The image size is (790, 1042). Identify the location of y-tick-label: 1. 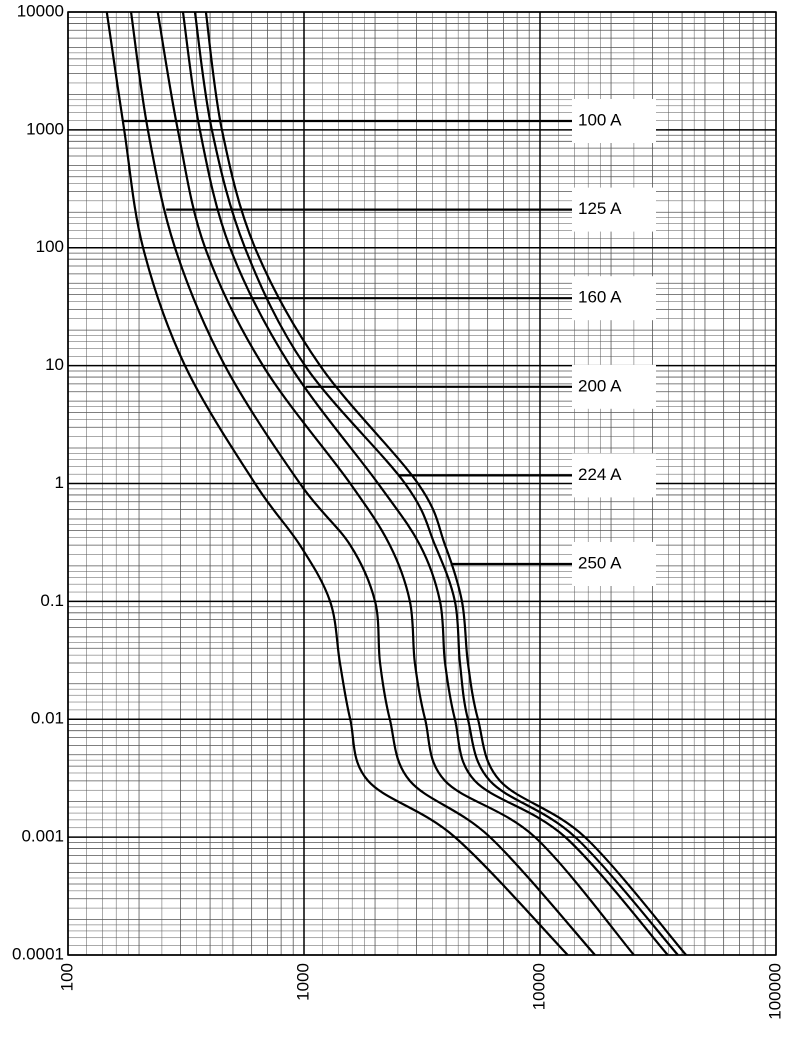
(59, 482).